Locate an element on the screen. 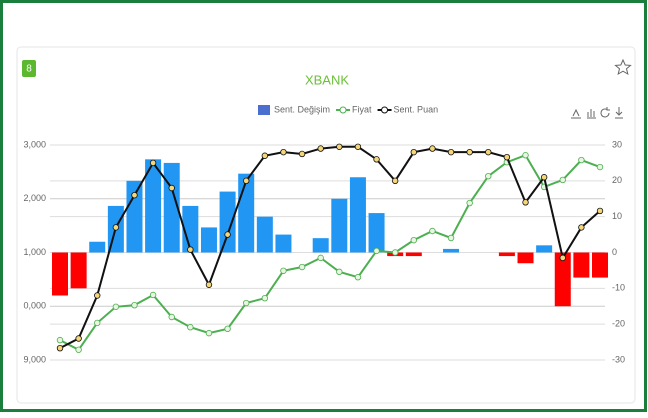 The image size is (648, 418). y2-tick-label: 10 is located at coordinates (617, 216).